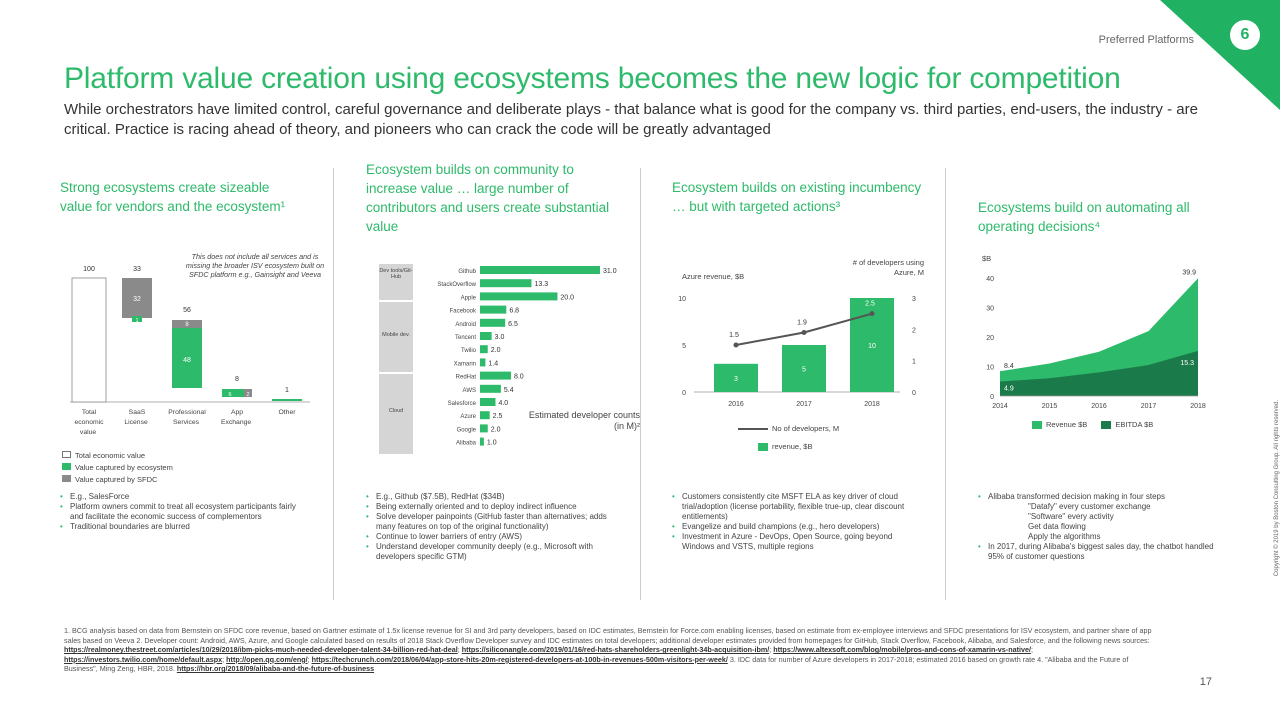 Image resolution: width=1280 pixels, height=721 pixels. What do you see at coordinates (503, 403) in the screenshot?
I see `dev-value-label: 4.0` at bounding box center [503, 403].